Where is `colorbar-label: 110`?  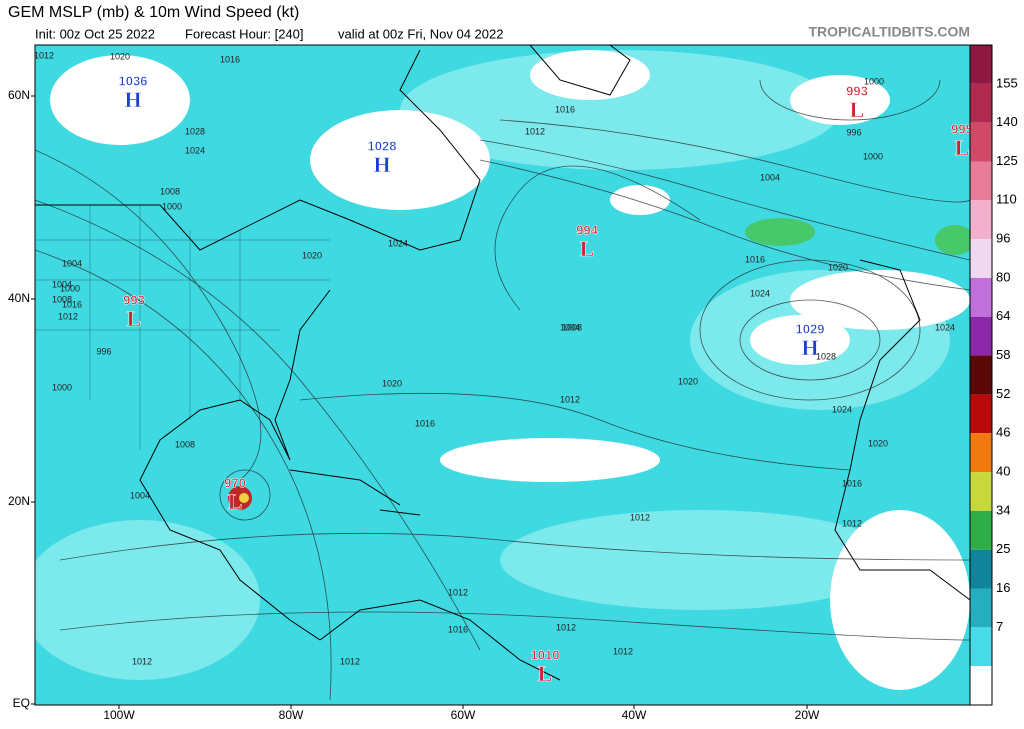
colorbar-label: 110 is located at coordinates (1006, 199).